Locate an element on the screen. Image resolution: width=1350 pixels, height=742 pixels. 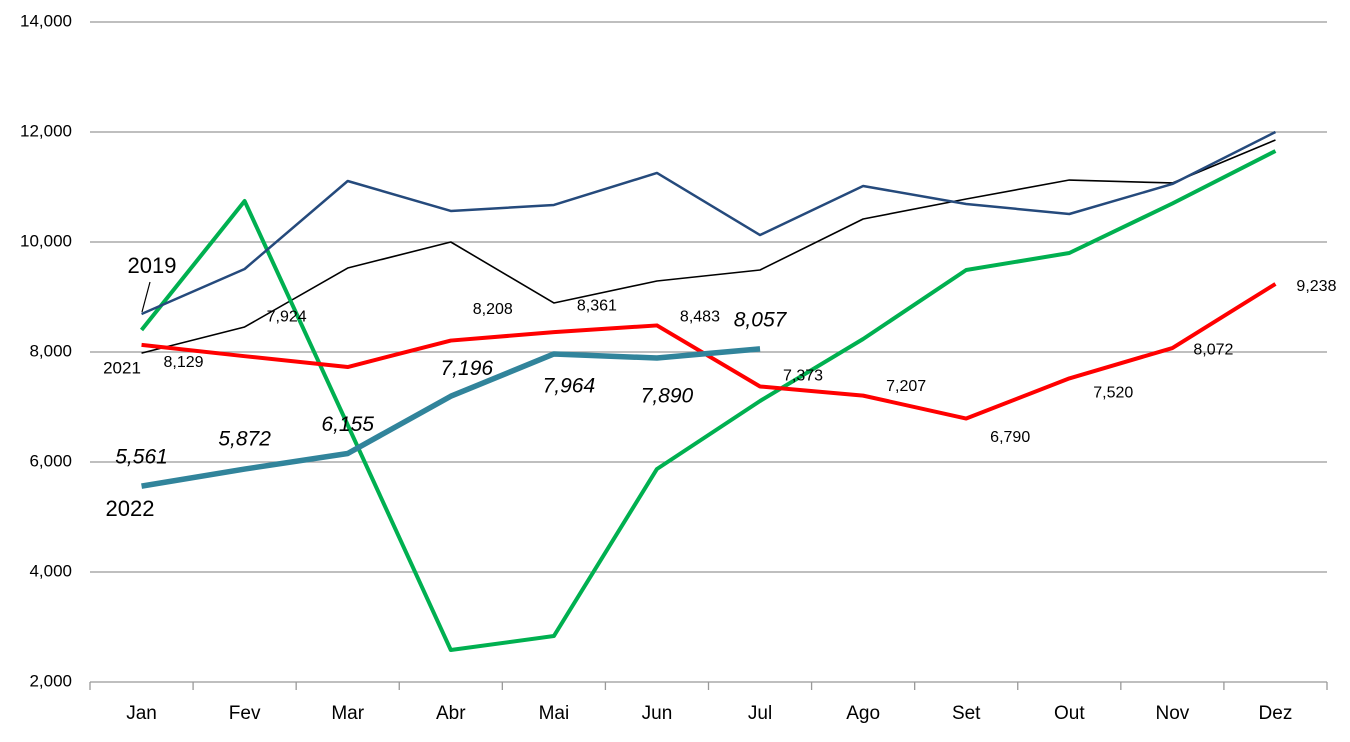
y-tick-label: 6,000 is located at coordinates (50, 460).